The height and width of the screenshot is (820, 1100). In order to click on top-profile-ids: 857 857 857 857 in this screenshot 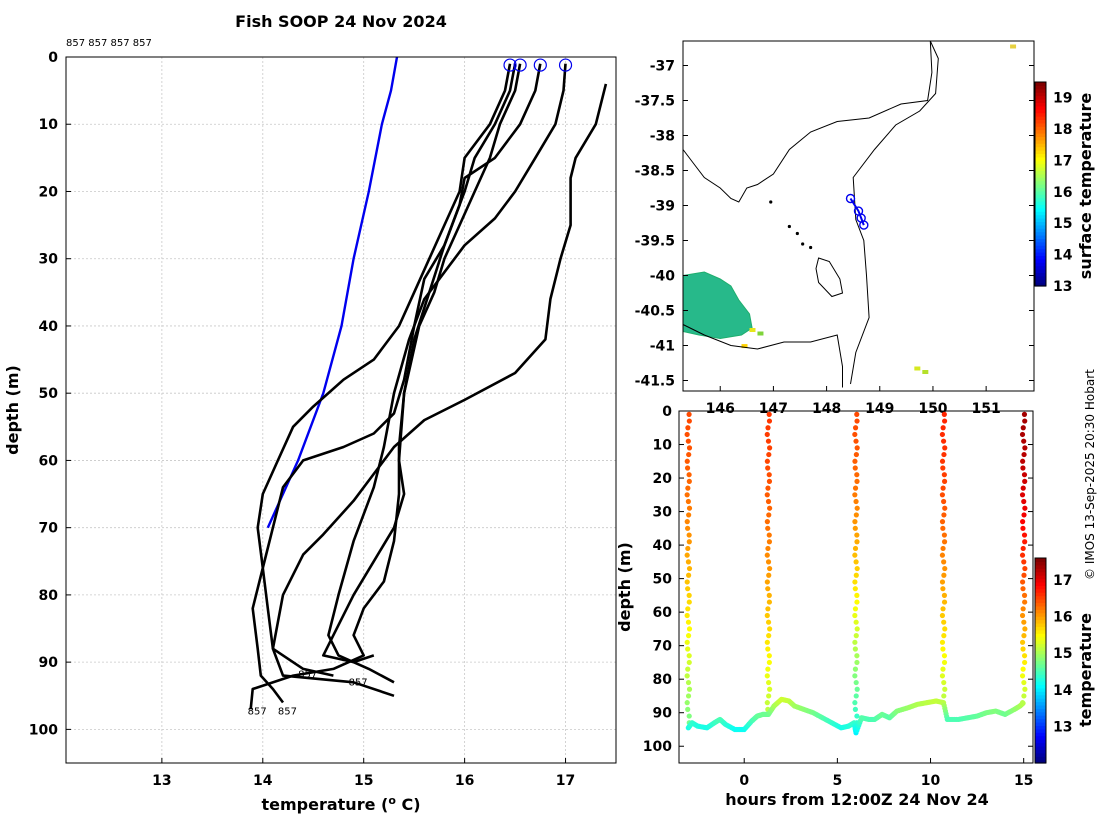, I will do `click(109, 43)`.